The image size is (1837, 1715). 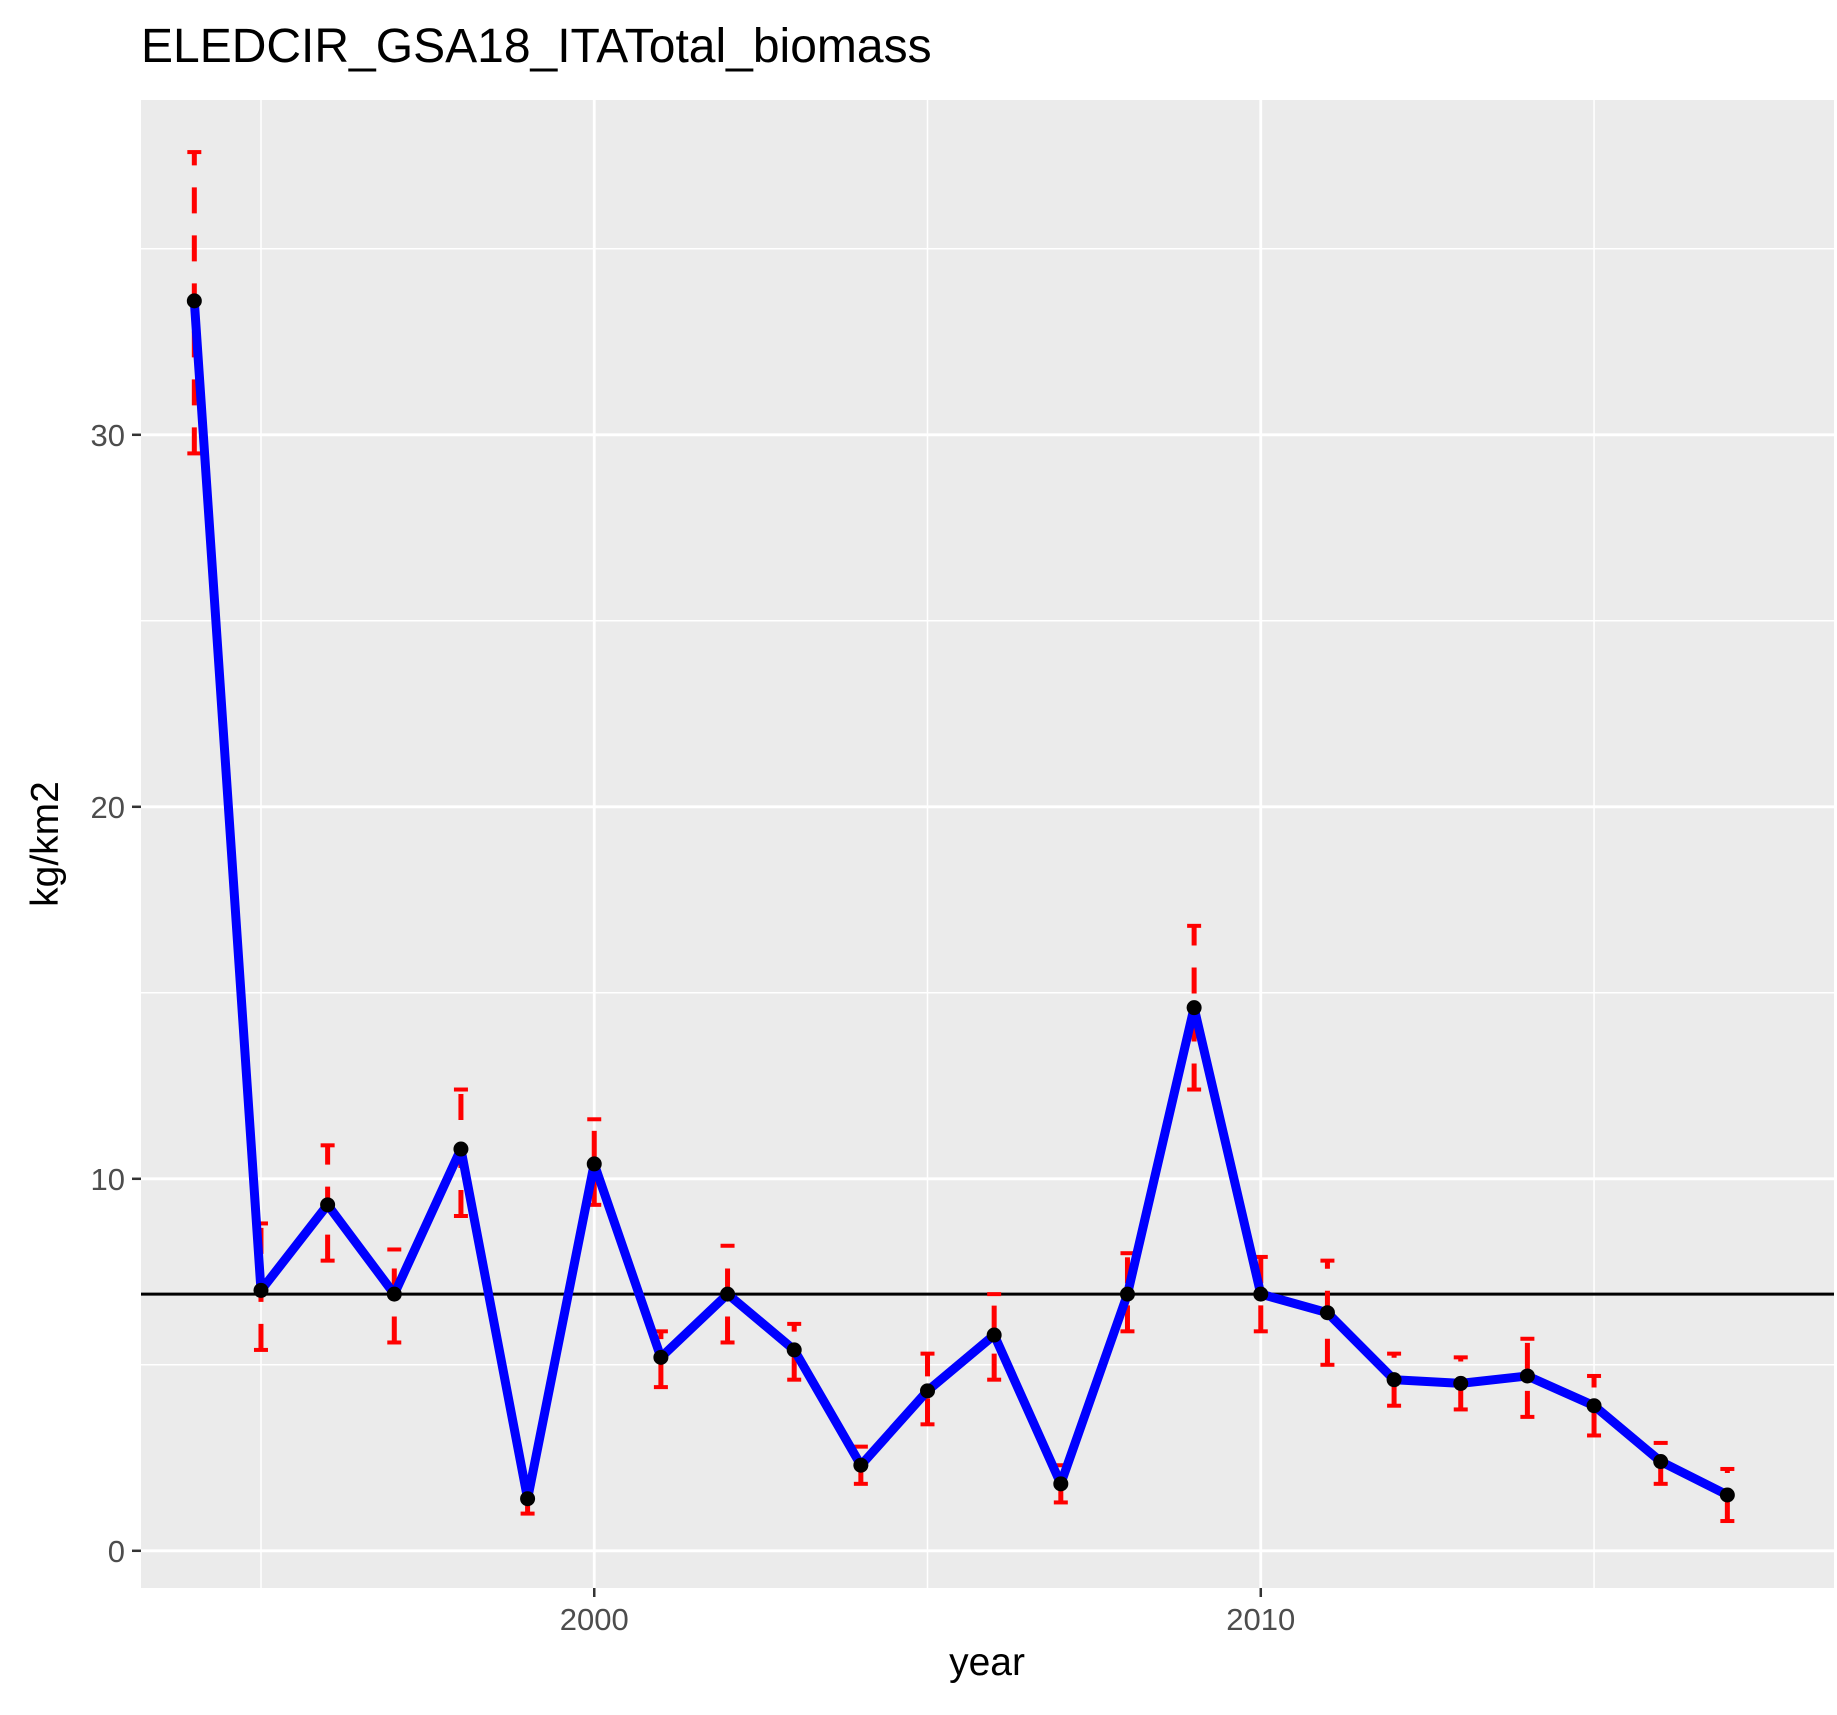 What do you see at coordinates (108, 807) in the screenshot?
I see `y-tick-label: 20` at bounding box center [108, 807].